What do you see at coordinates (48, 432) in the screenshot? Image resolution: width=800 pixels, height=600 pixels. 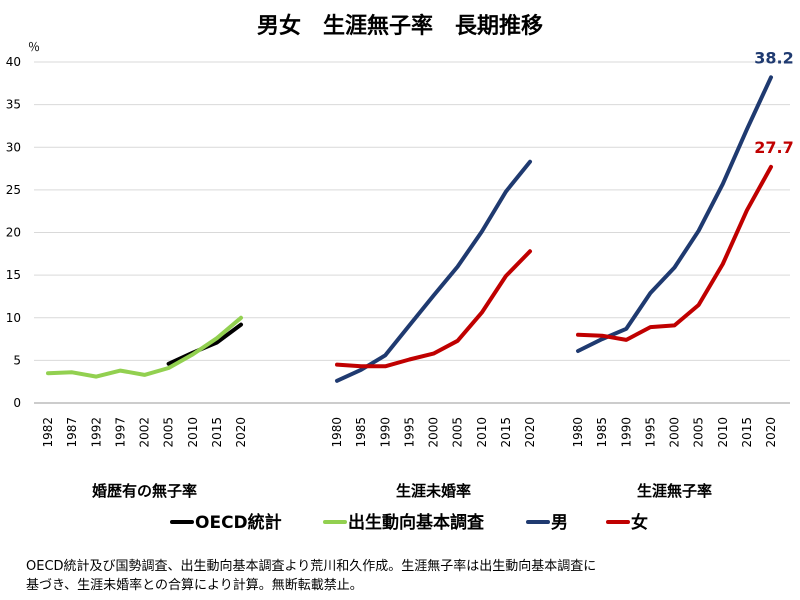 I see `x-tick-label: 1982` at bounding box center [48, 432].